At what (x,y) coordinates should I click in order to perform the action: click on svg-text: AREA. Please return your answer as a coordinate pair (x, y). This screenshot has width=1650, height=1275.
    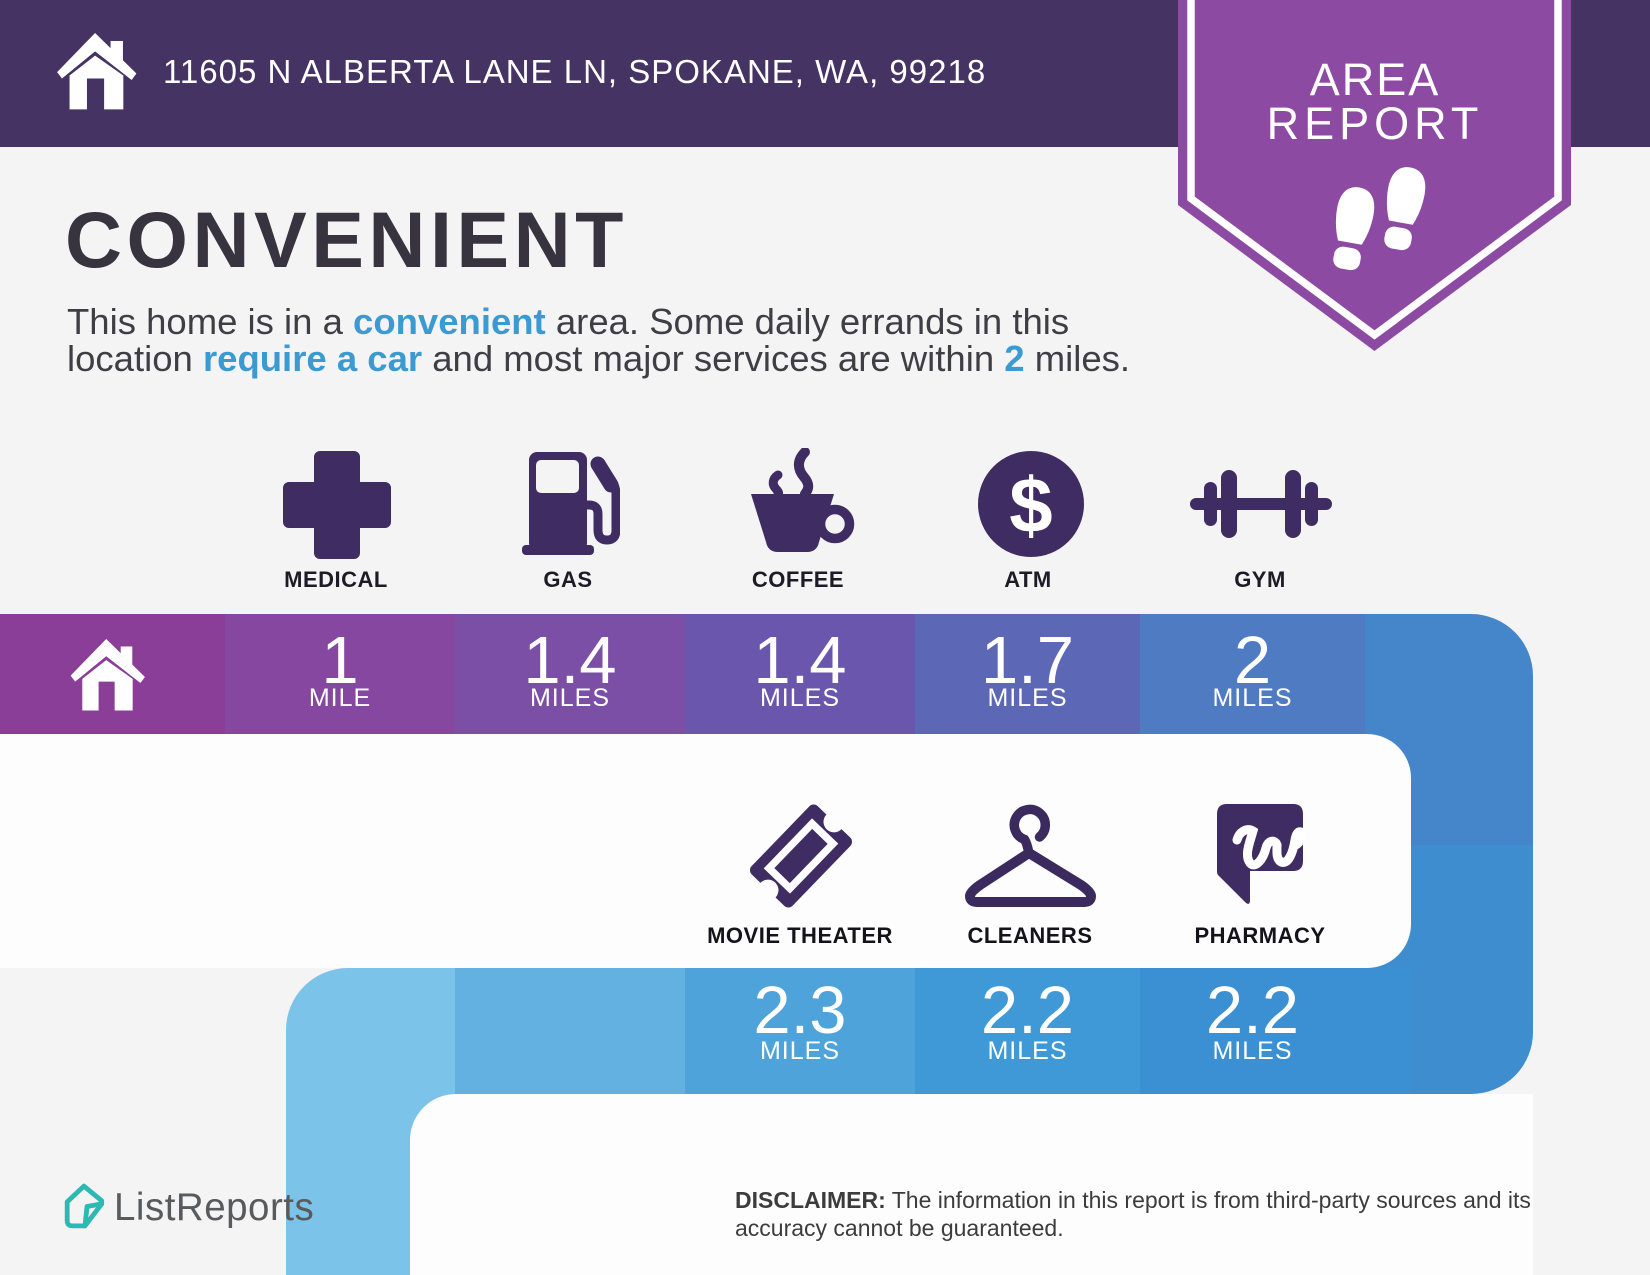
    Looking at the image, I should click on (1375, 79).